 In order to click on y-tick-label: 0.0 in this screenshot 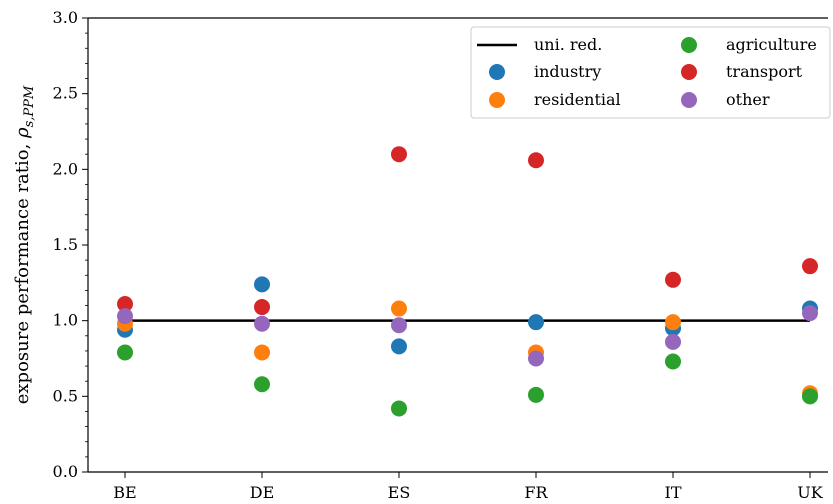, I will do `click(65, 471)`.